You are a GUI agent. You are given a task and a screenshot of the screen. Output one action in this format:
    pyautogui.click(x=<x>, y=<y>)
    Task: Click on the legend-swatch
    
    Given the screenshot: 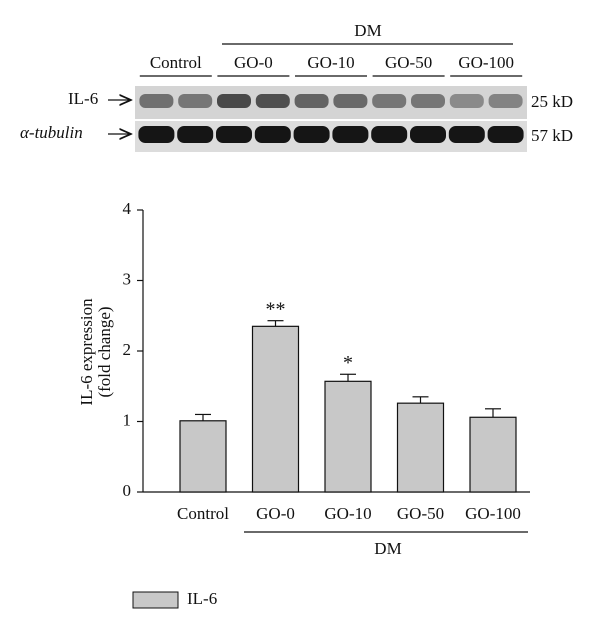 What is the action you would take?
    pyautogui.click(x=155, y=600)
    